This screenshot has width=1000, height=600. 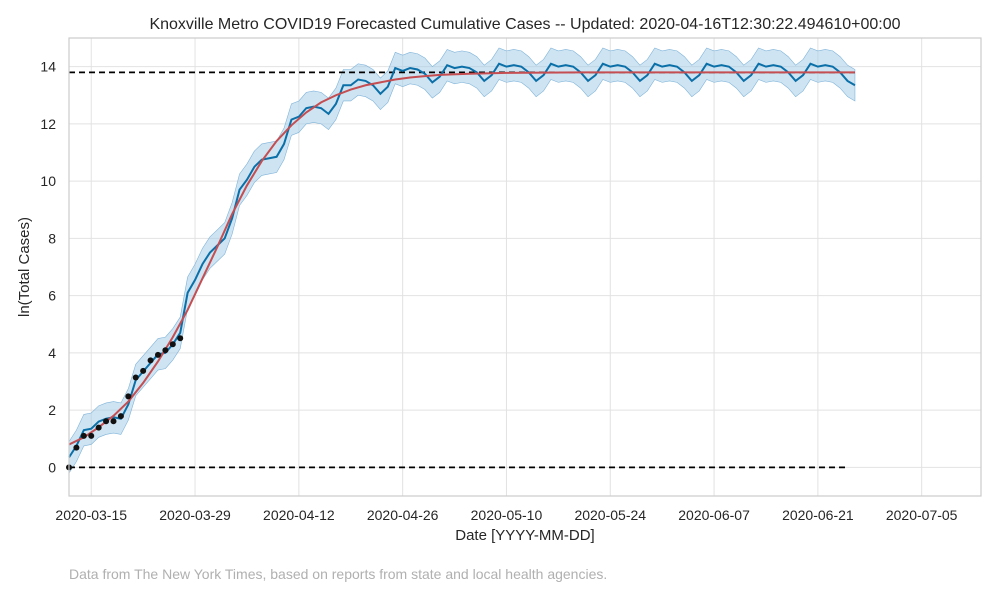 What do you see at coordinates (52, 238) in the screenshot?
I see `y-tick-label: 8` at bounding box center [52, 238].